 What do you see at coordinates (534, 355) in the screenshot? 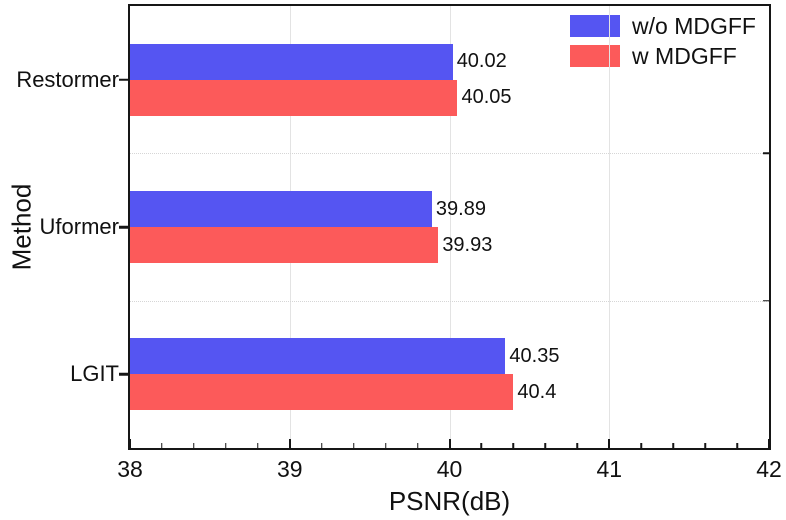
I see `bar-value-label: 40.35` at bounding box center [534, 355].